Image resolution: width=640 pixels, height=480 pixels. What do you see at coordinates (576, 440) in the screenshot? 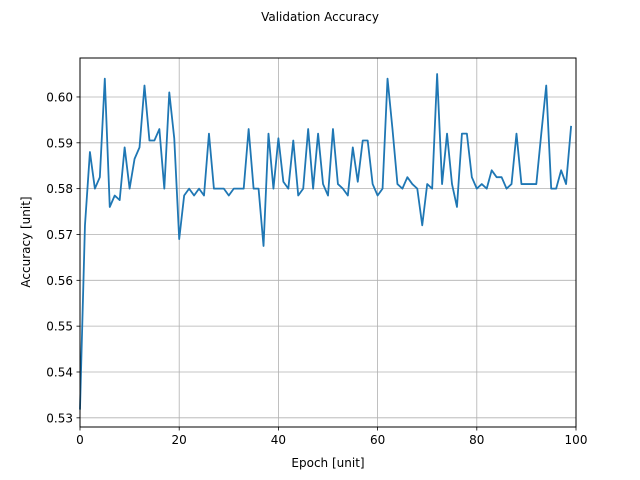
I see `x-tick-label: 100` at bounding box center [576, 440].